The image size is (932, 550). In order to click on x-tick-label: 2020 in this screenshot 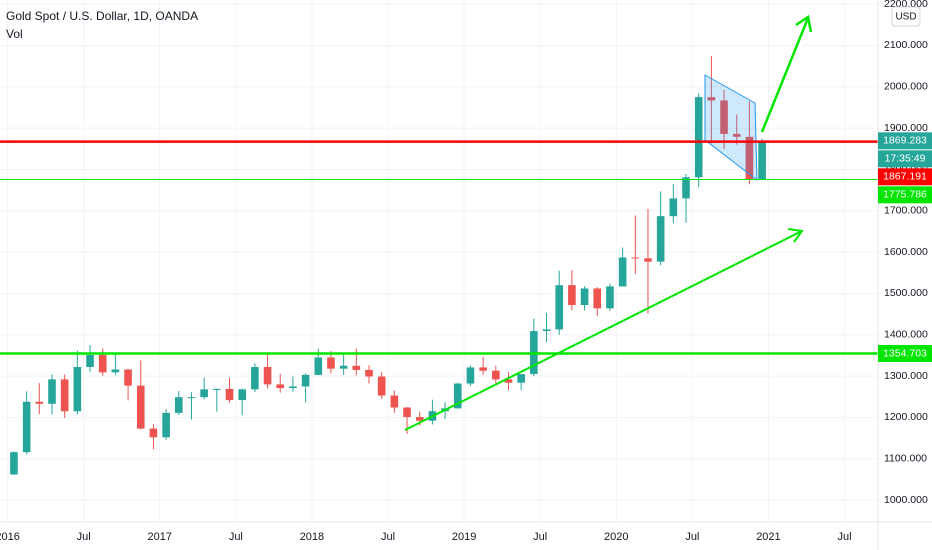, I will do `click(616, 537)`.